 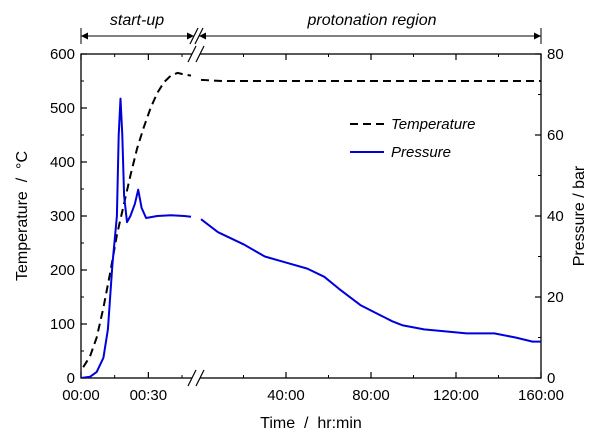 I want to click on protonation-arrow-left-head, so click(x=202, y=36).